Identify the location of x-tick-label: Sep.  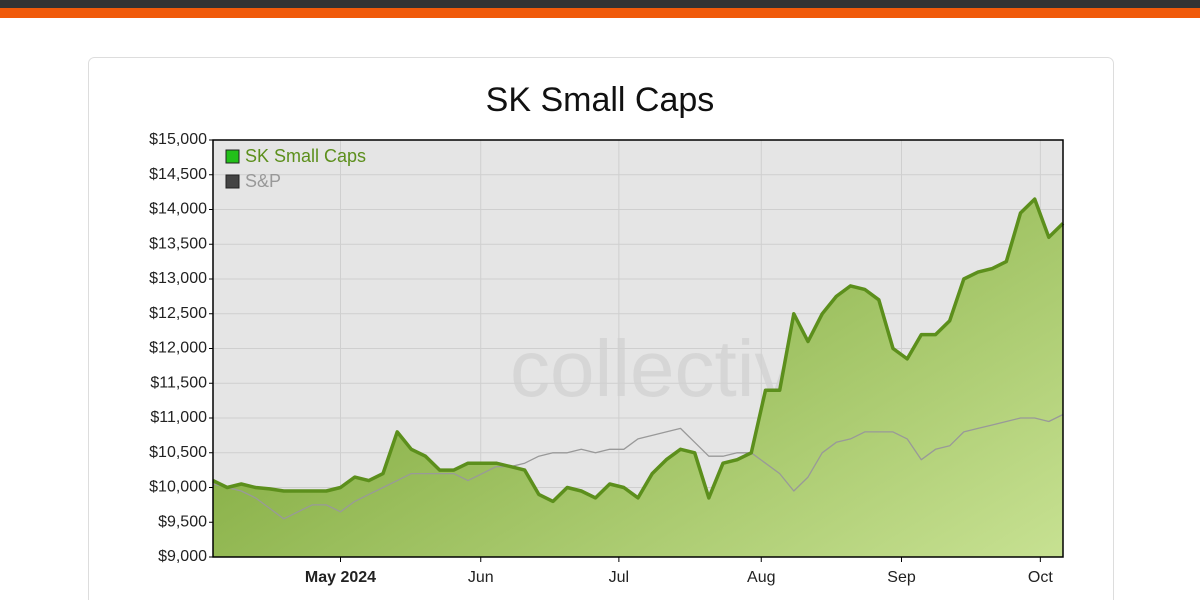
(901, 577).